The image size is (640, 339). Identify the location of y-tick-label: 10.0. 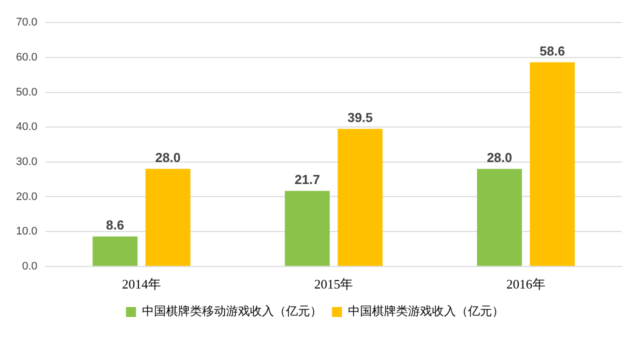
(27, 232).